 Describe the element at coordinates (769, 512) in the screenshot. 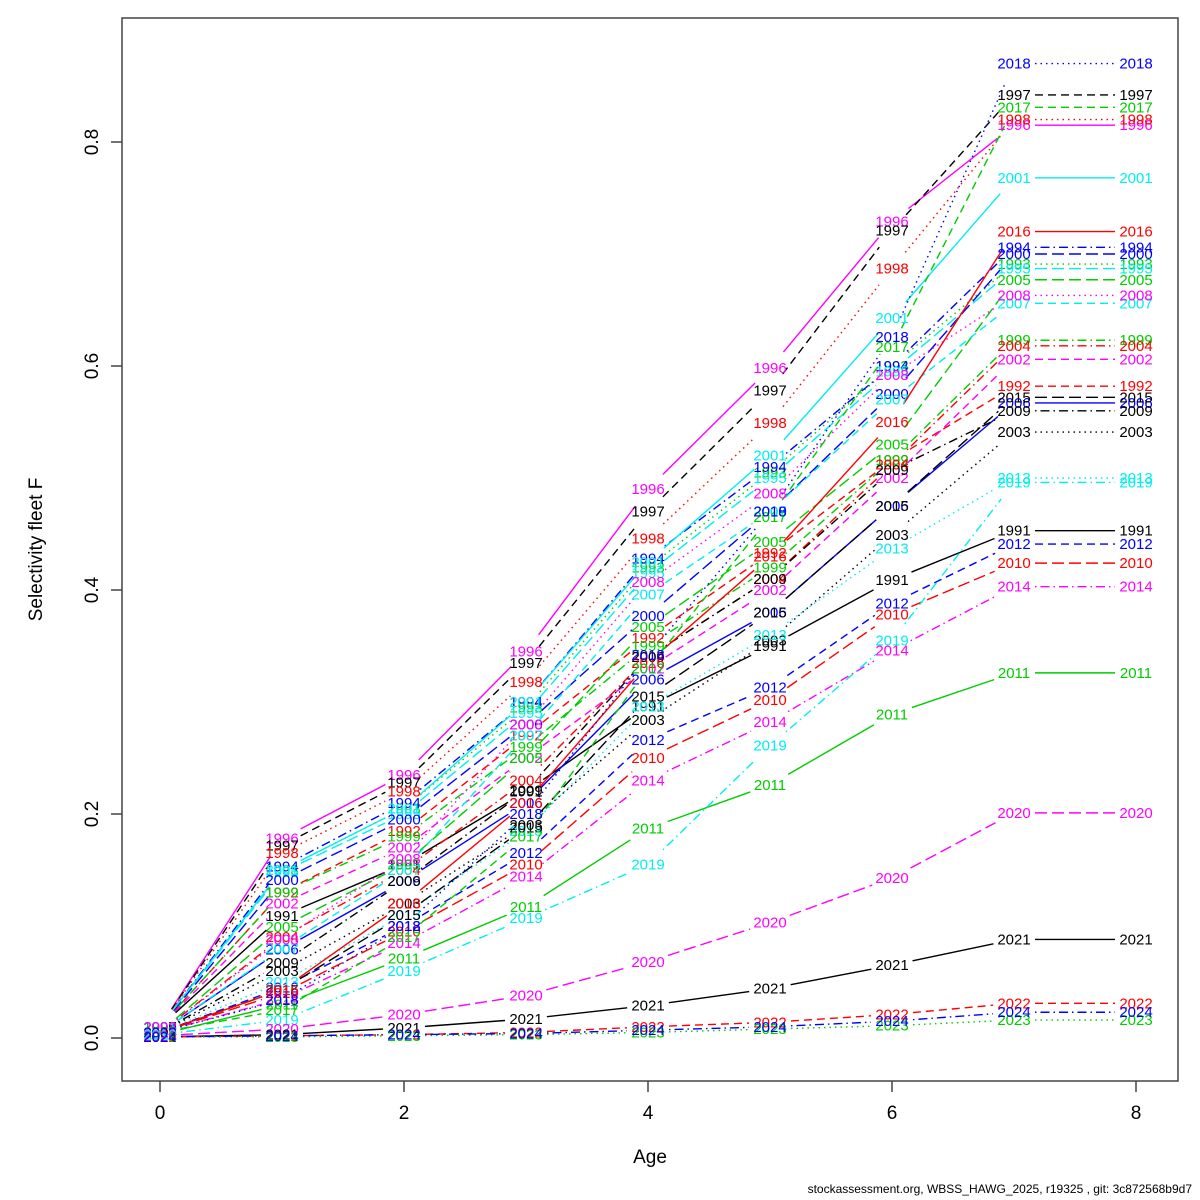

I see `point-label-2018-age5: 2018` at that location.